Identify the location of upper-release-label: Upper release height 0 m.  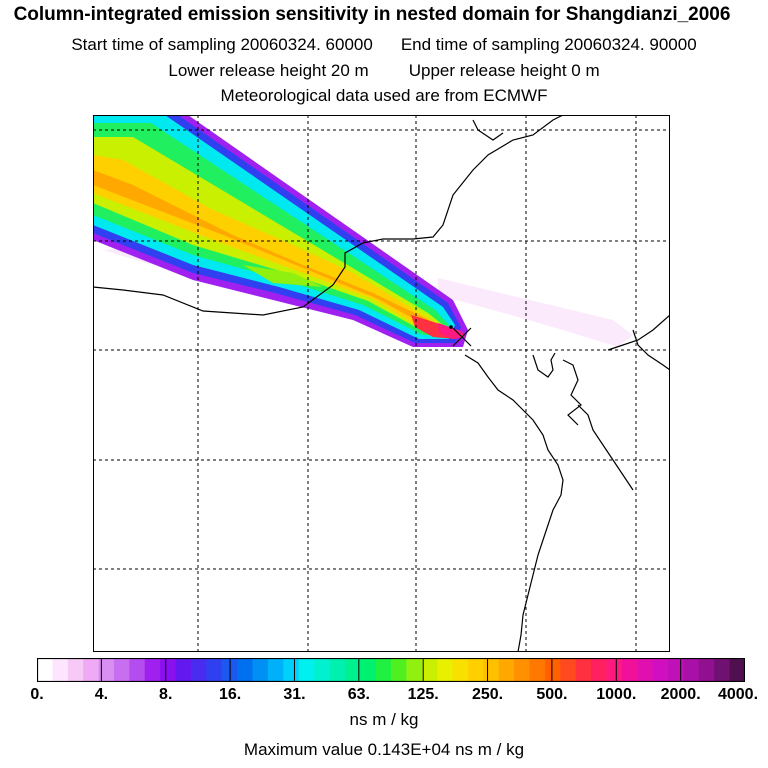
(504, 70).